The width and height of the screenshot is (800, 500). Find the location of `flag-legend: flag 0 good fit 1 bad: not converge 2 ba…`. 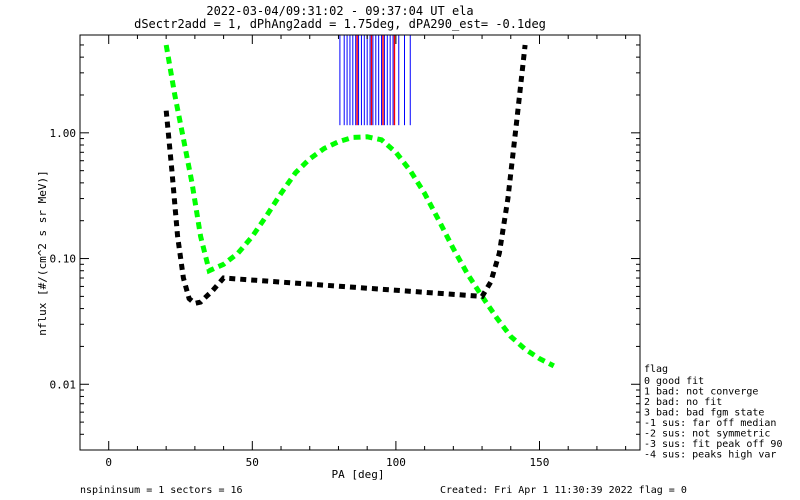

flag-legend: flag 0 good fit 1 bad: not converge 2 ba… is located at coordinates (713, 412).